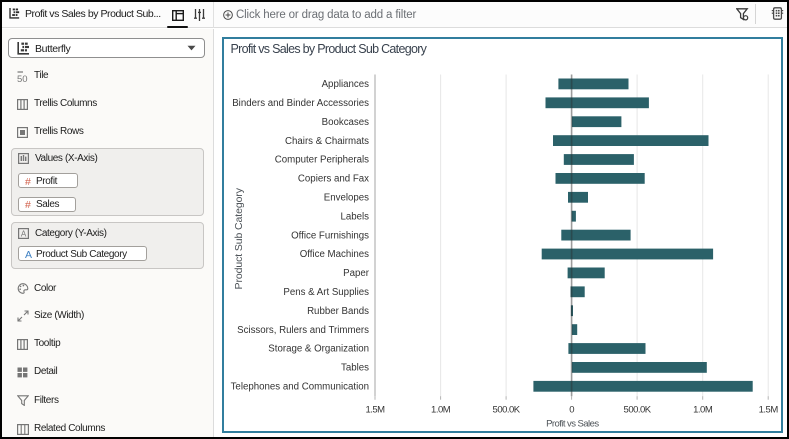  I want to click on svg-text: Labels, so click(354, 216).